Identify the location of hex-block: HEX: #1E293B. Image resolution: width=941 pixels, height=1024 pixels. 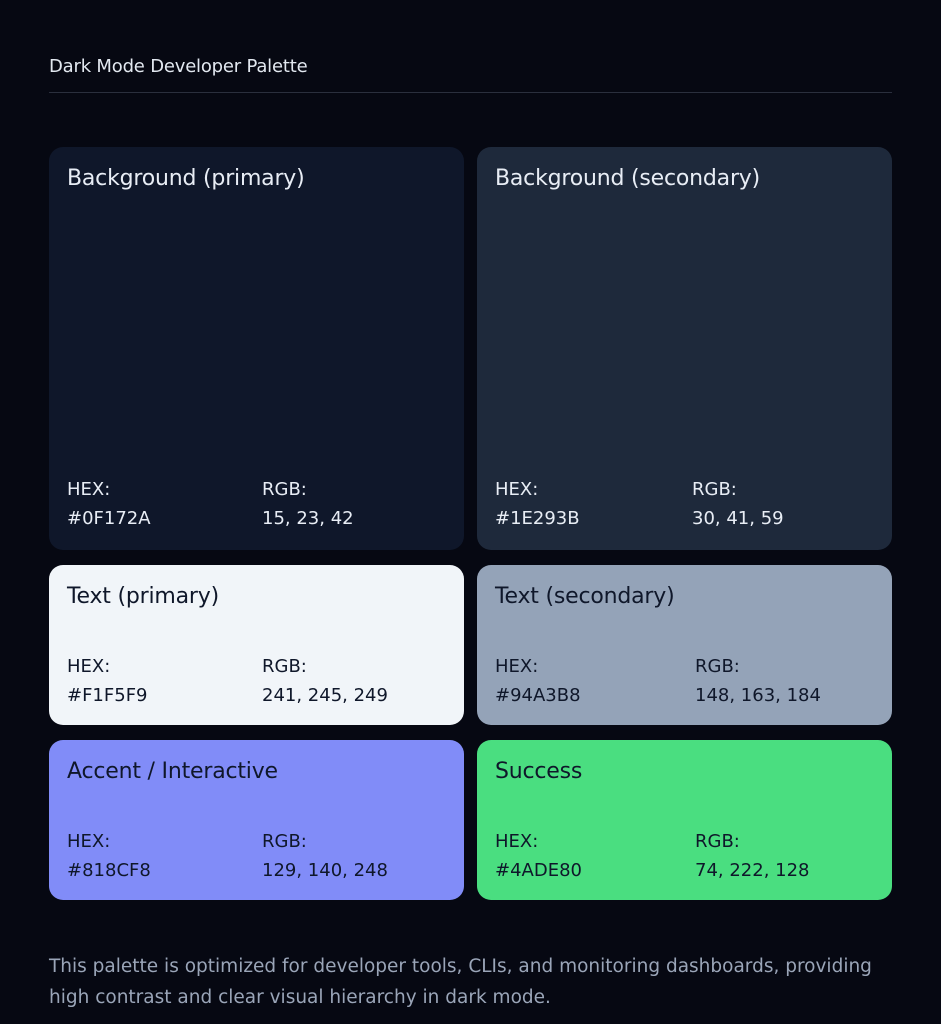
(537, 504).